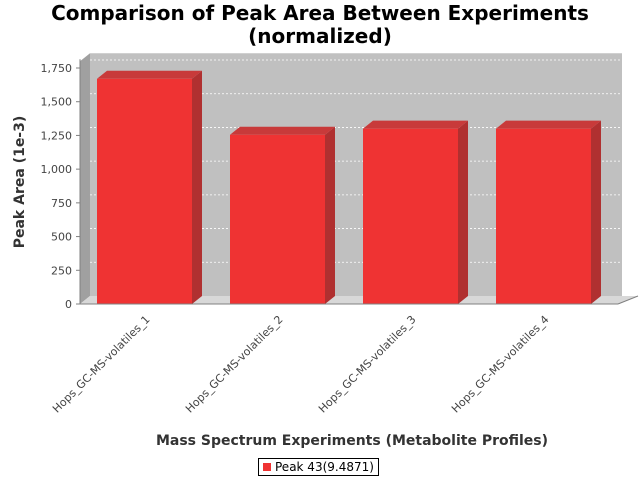  Describe the element at coordinates (267, 467) in the screenshot. I see `legend-swatch` at that location.